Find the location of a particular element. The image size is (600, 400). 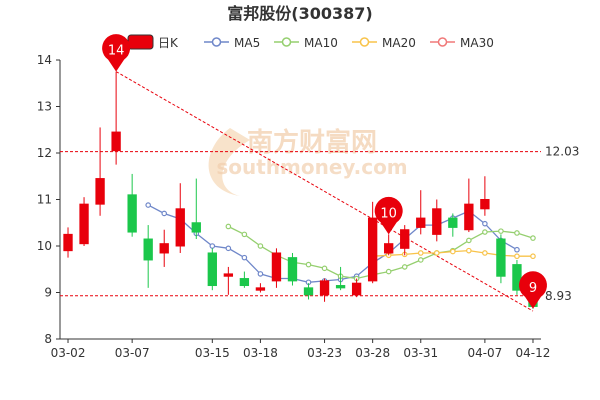

price-pin-label: 9 is located at coordinates (533, 288).